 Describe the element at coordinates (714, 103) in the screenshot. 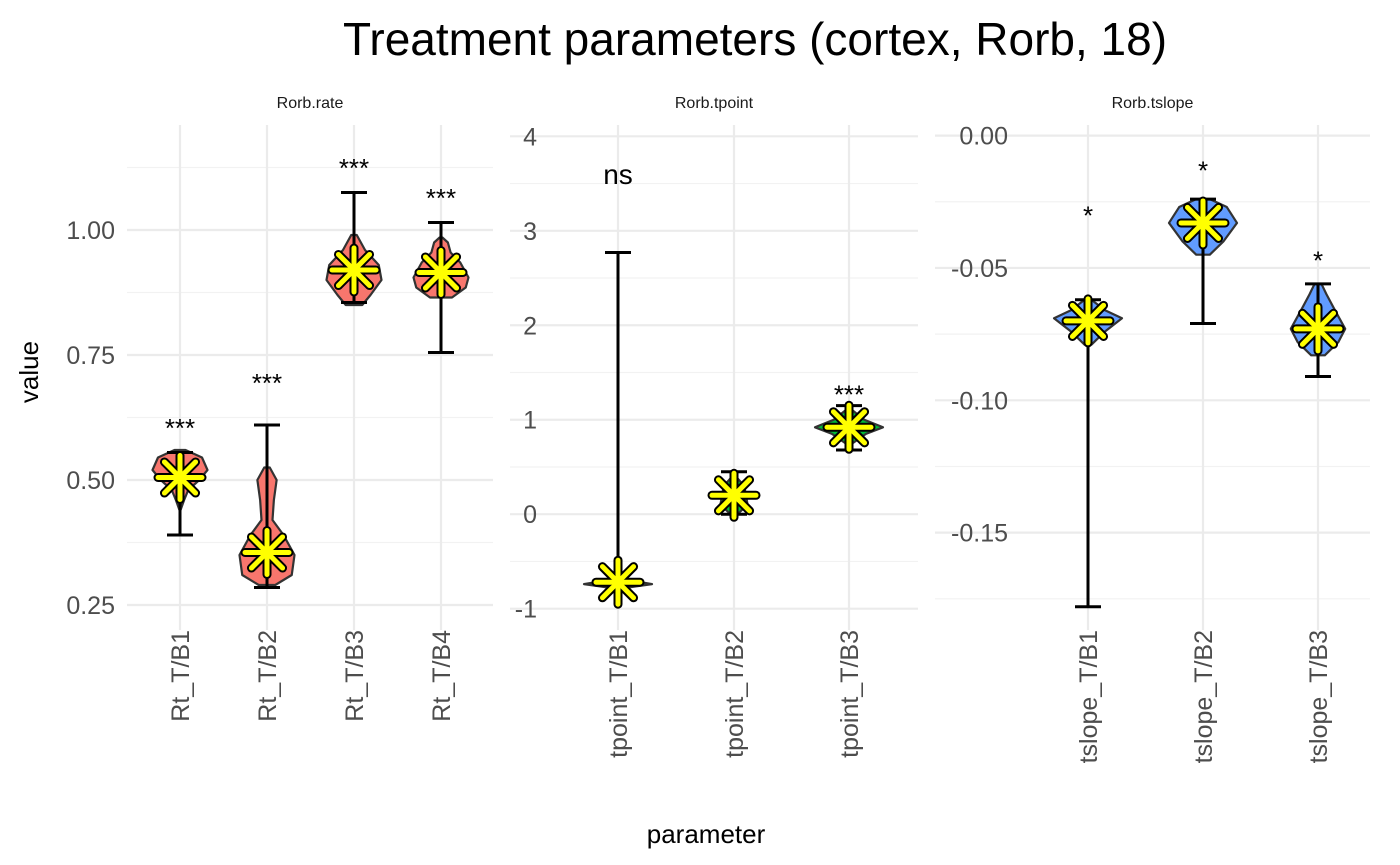

I see `panel-strip-label: Rorb.tpoint` at that location.